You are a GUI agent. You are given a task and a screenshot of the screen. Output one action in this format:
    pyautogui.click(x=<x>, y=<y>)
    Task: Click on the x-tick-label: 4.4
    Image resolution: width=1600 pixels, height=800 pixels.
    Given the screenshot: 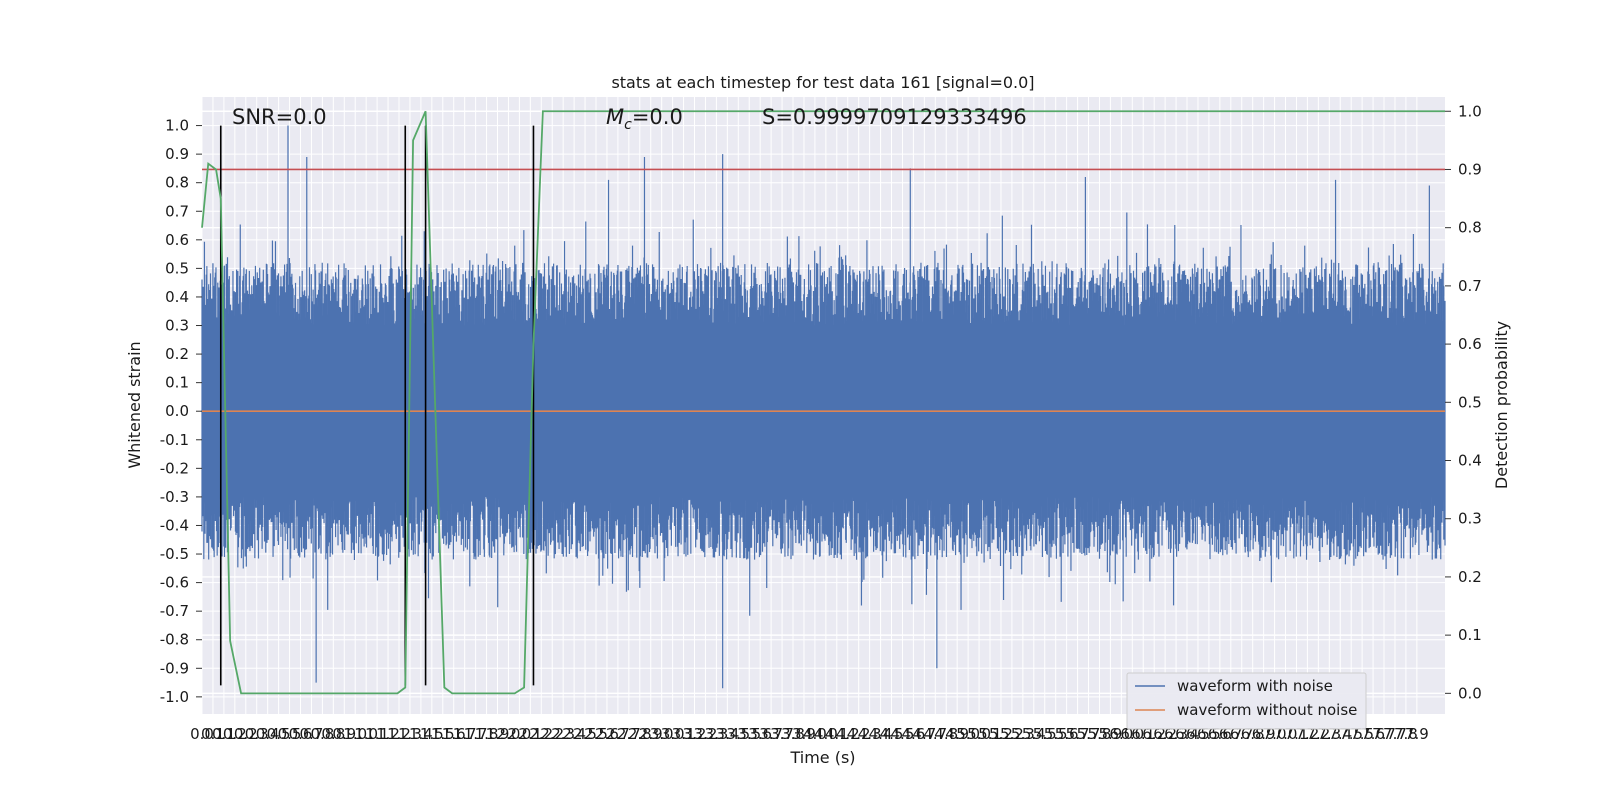 What is the action you would take?
    pyautogui.click(x=881, y=734)
    